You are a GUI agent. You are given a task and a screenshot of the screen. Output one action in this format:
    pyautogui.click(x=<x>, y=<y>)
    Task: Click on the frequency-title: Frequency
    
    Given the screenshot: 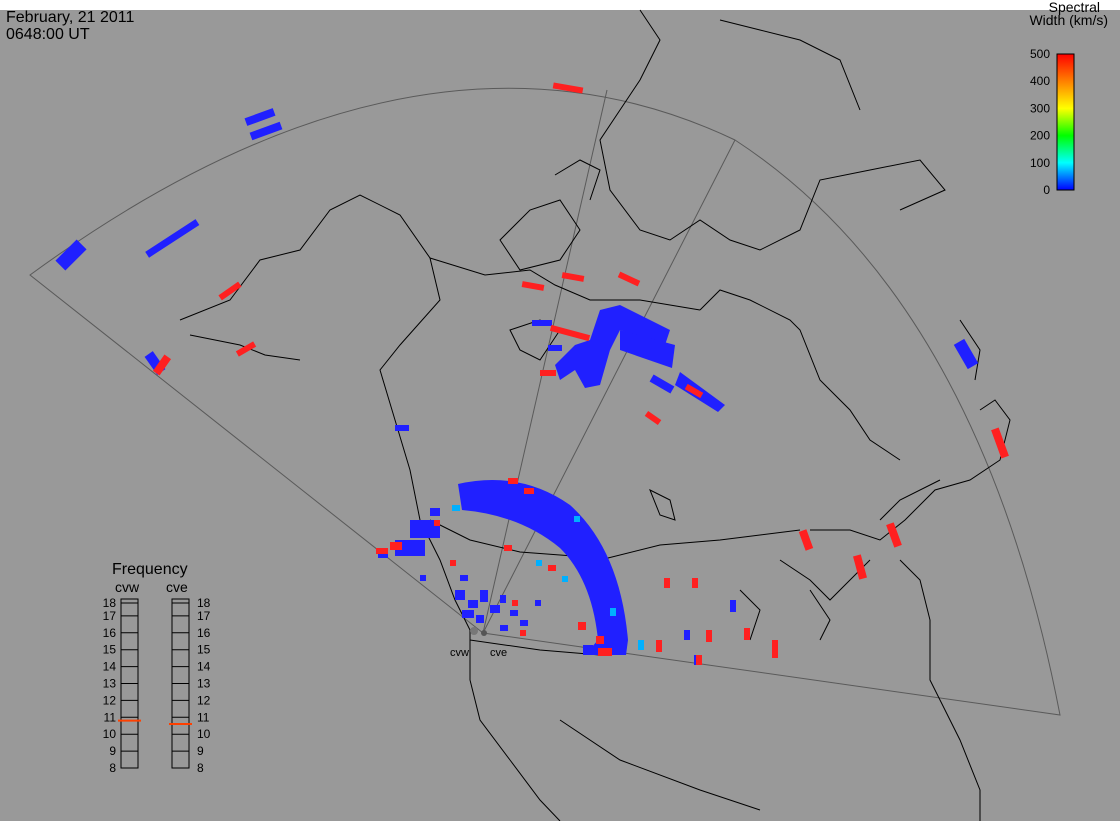 What is the action you would take?
    pyautogui.click(x=150, y=569)
    